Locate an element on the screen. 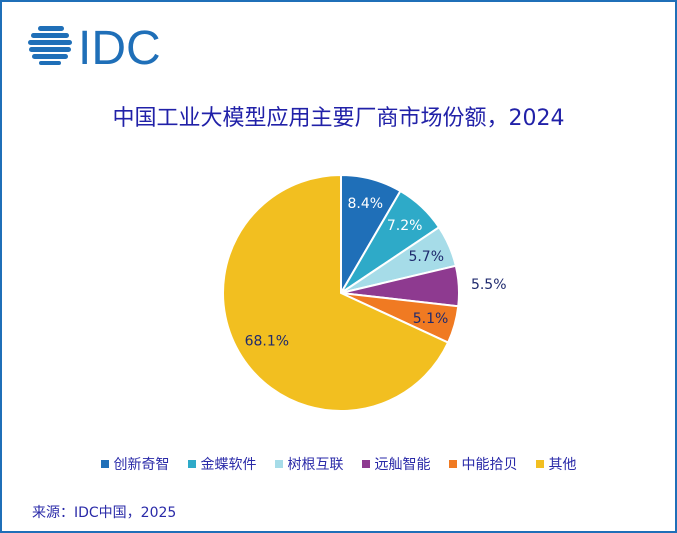 The height and width of the screenshot is (533, 677). legend-item: 金蝶软件 is located at coordinates (222, 464).